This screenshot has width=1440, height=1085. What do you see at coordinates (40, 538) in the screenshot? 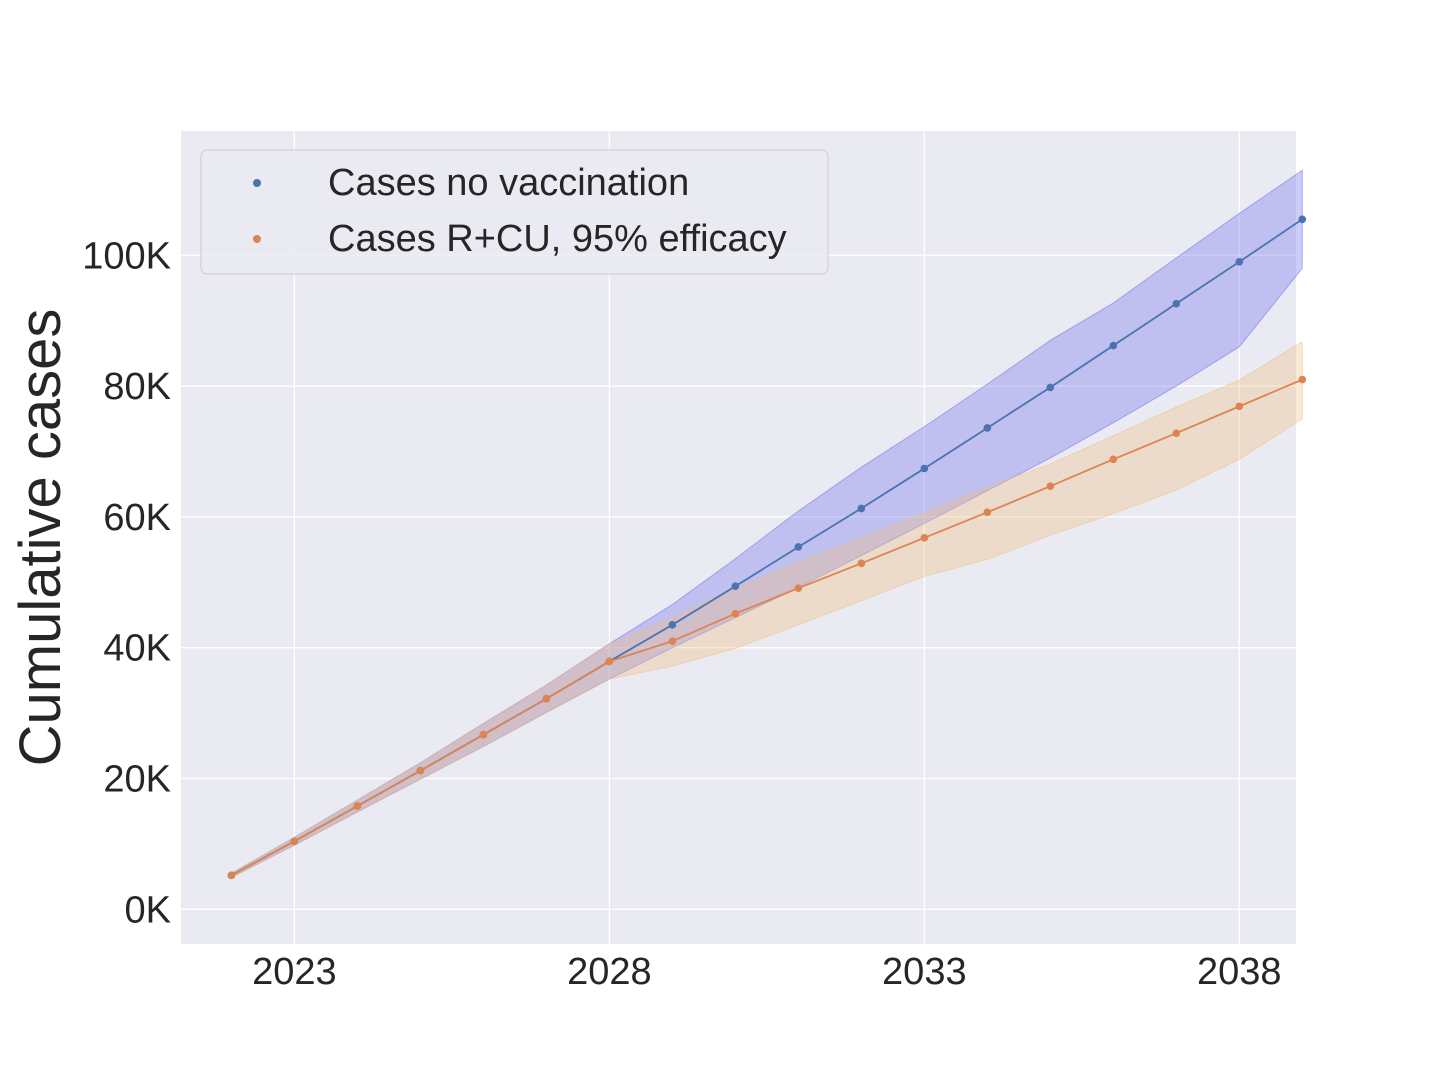
I see `y-axis-label: Cumulative cases` at bounding box center [40, 538].